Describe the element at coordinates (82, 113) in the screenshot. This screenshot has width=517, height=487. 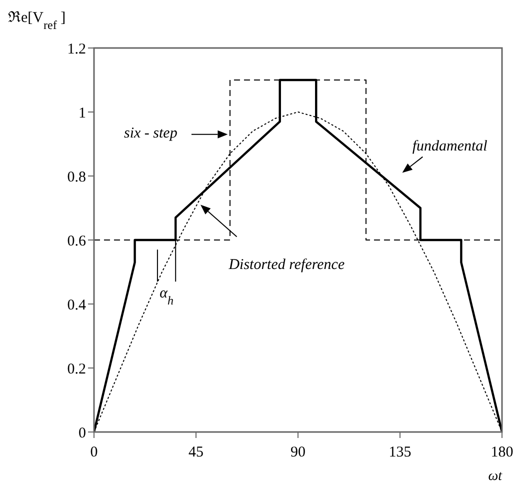
I see `y-tick-label: 1` at that location.